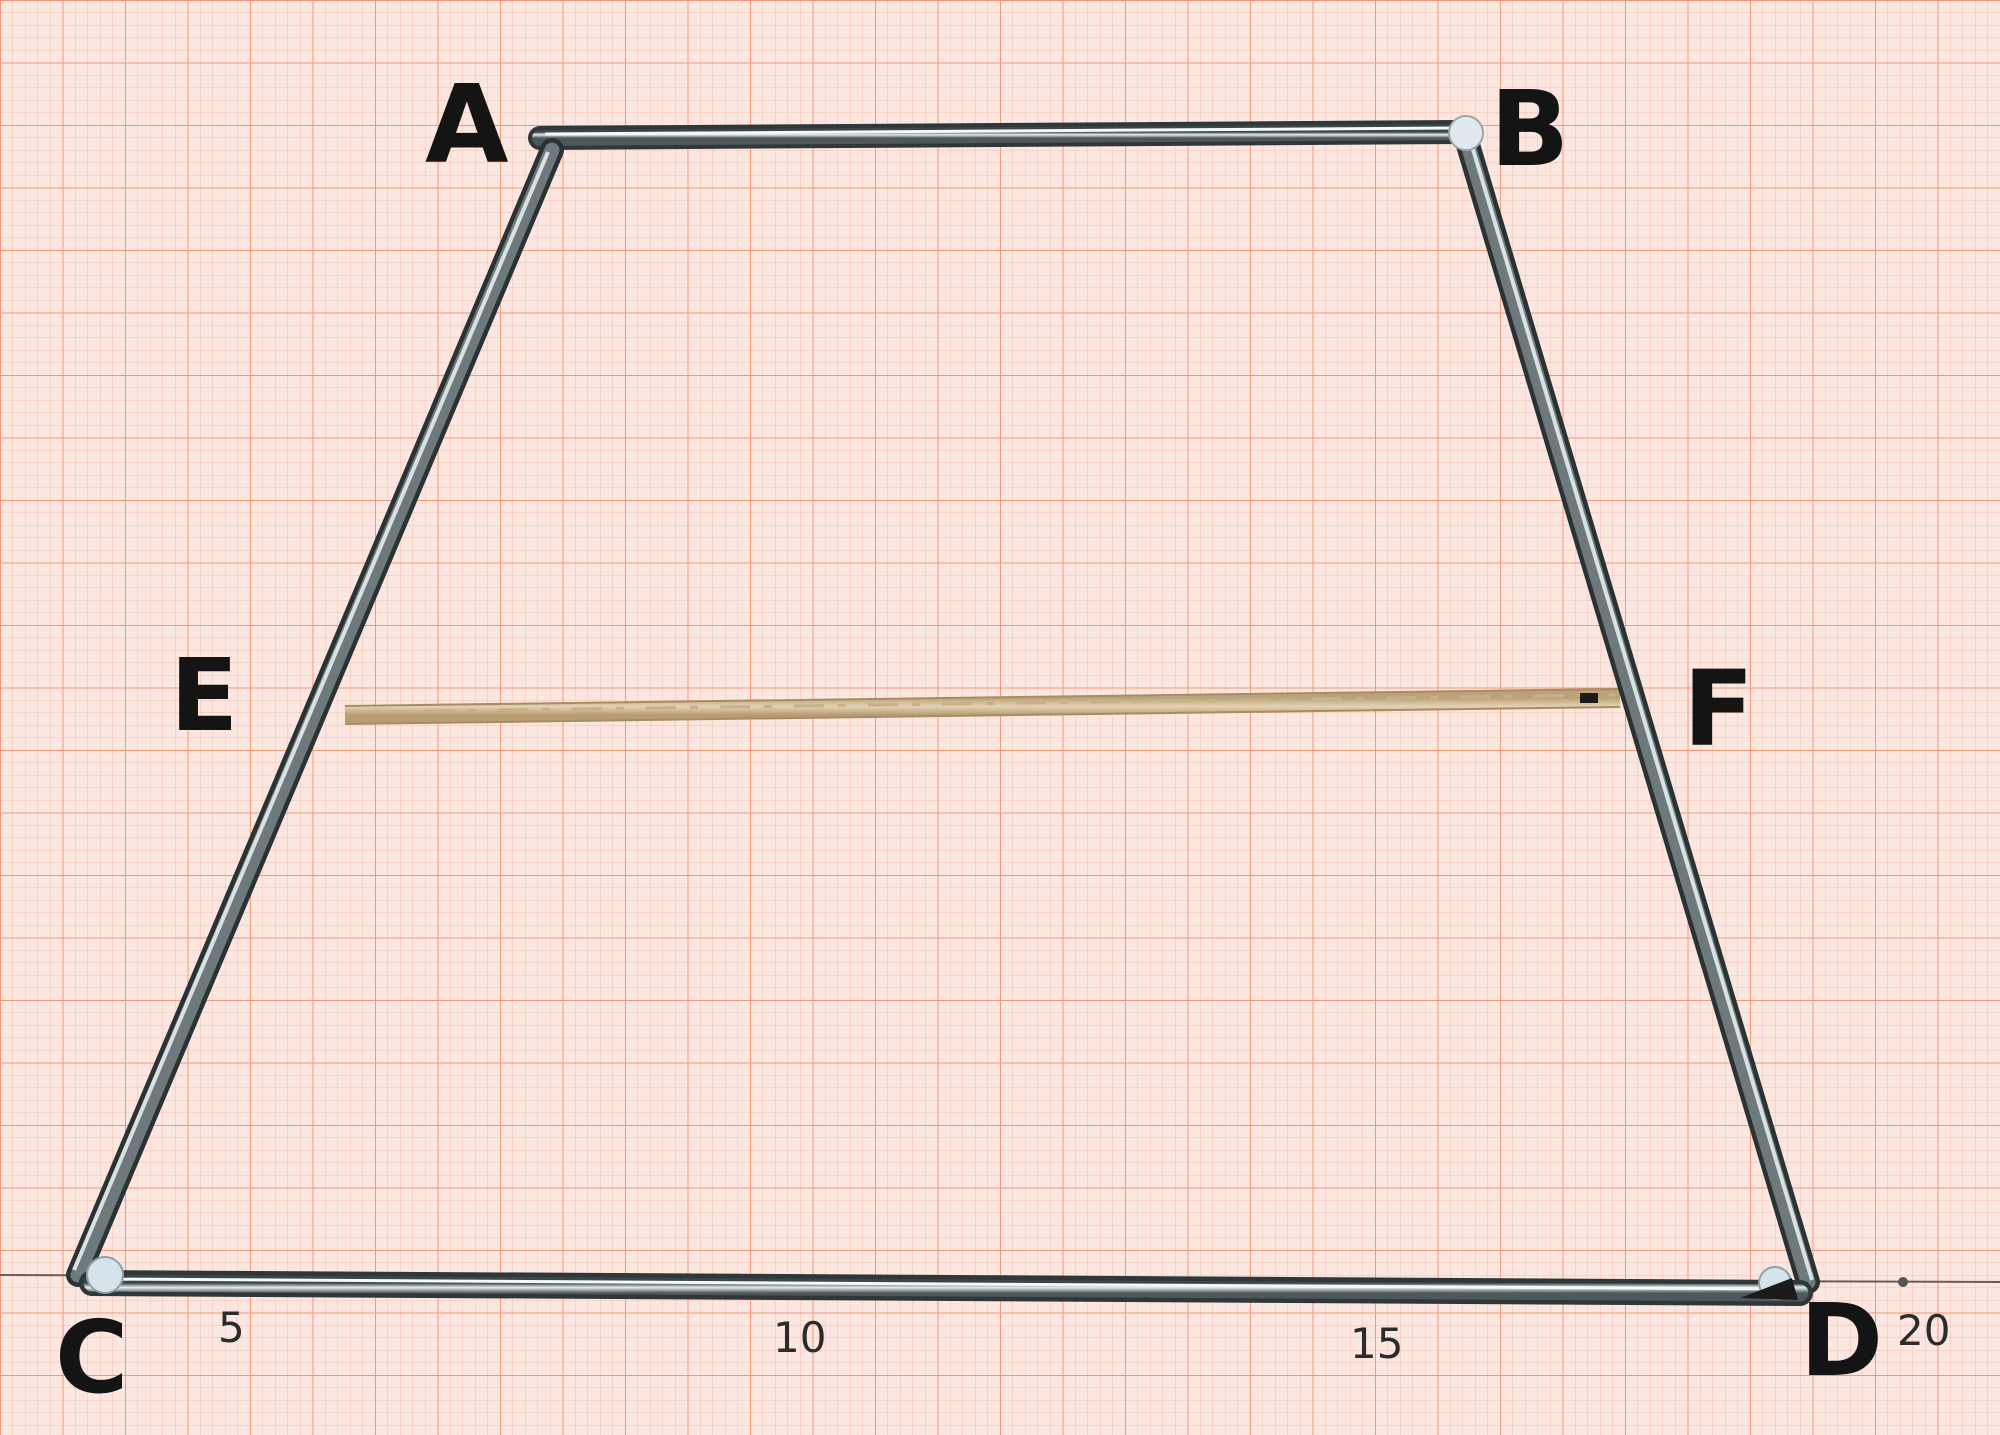  I want to click on scale-mark-5: 5, so click(231, 1327).